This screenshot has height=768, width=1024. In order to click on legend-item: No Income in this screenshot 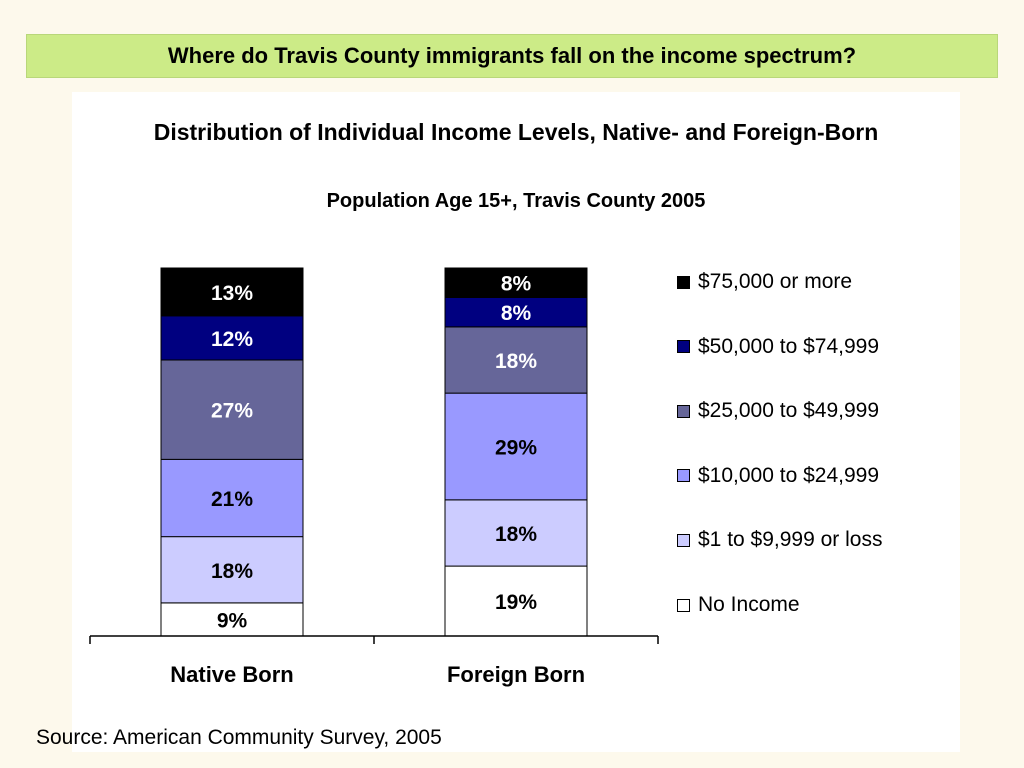, I will do `click(738, 605)`.